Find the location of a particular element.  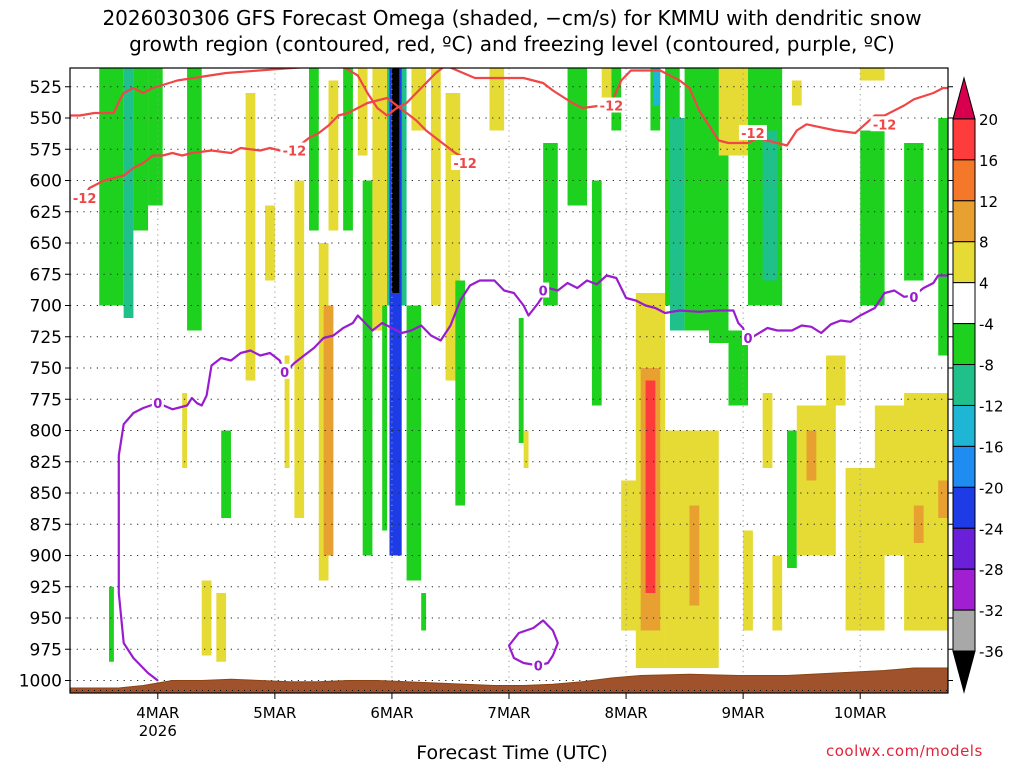

contour-label-2-3: 0 is located at coordinates (747, 339).